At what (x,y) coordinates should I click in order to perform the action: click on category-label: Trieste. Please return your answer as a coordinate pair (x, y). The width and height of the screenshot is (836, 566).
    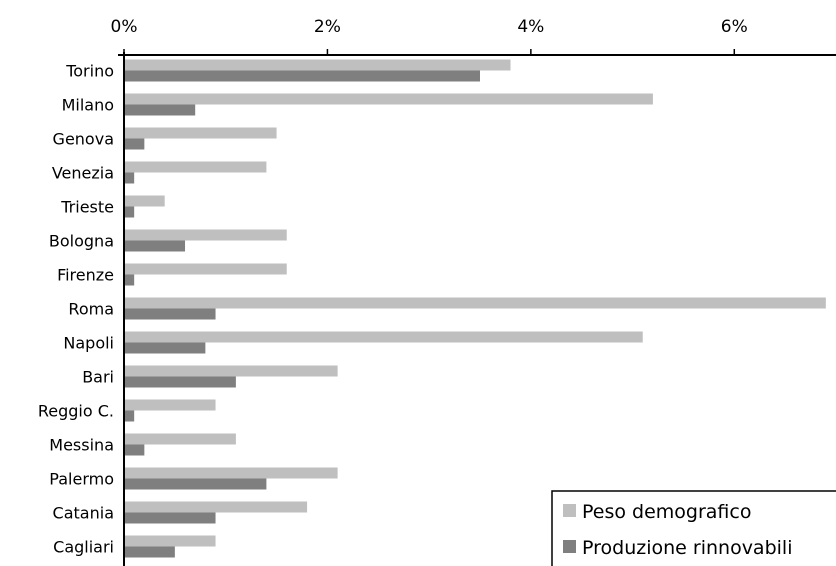
    Looking at the image, I should click on (87, 207).